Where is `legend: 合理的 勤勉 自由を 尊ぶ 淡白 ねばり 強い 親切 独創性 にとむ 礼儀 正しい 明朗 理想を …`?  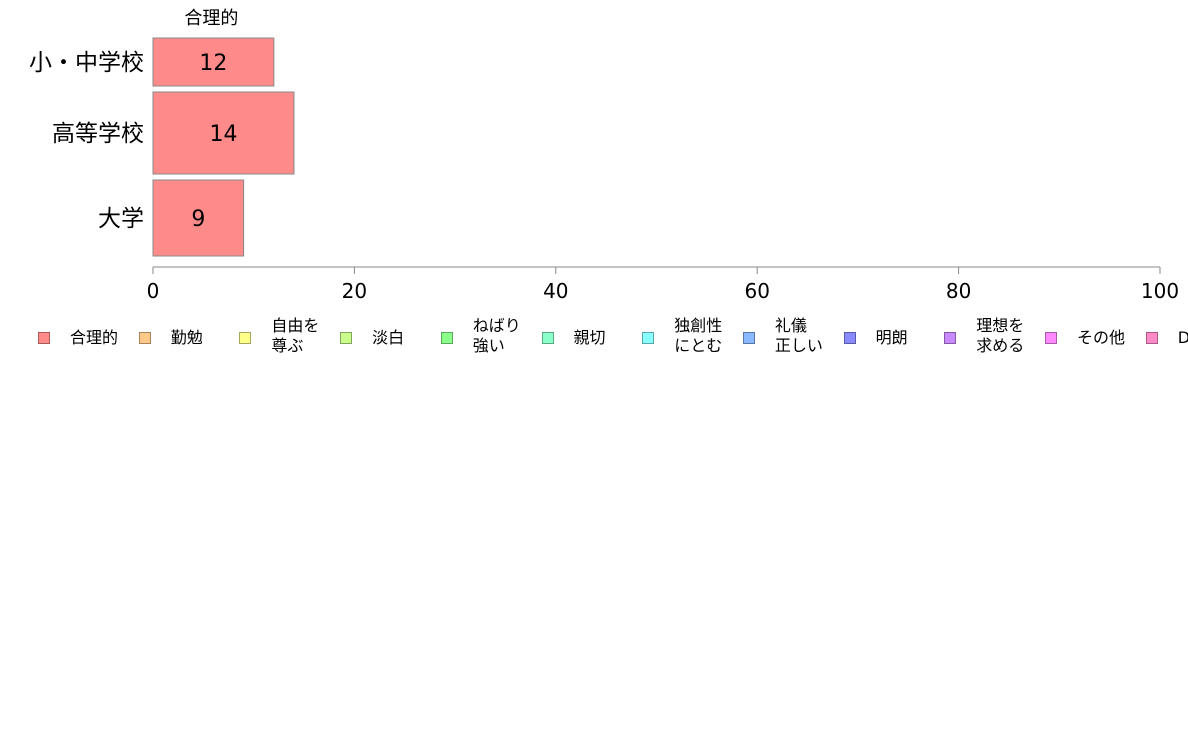
legend: 合理的 勤勉 自由を 尊ぶ 淡白 ねばり 強い 親切 独創性 にとむ 礼儀 正しい 明朗 理想を … is located at coordinates (613, 340).